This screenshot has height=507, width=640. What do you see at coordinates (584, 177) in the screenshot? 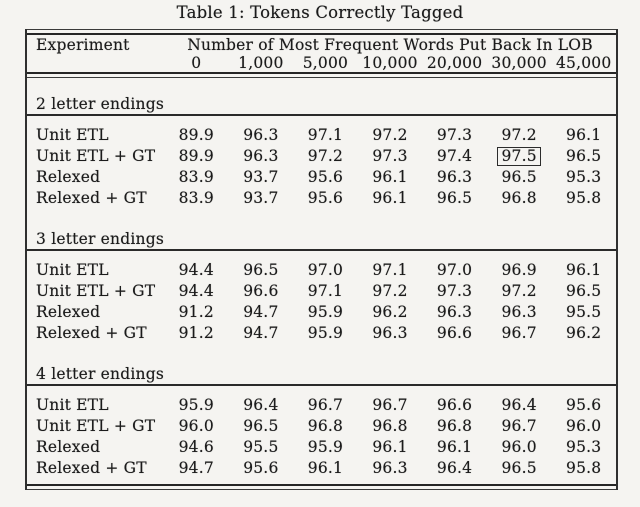
I see `cell-value: 95.3` at bounding box center [584, 177].